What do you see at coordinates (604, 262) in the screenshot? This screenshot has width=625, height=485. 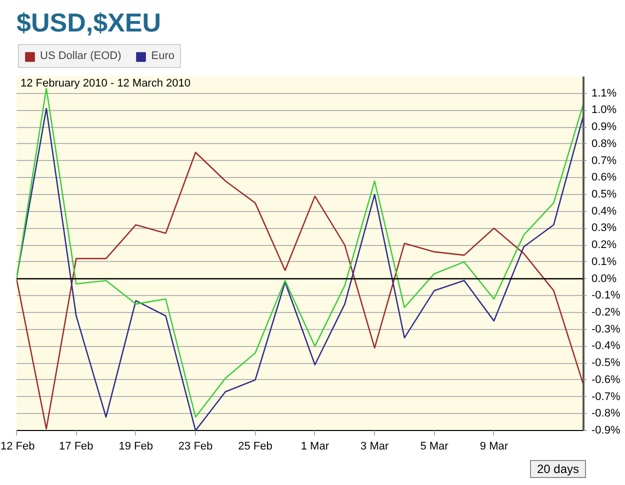 I see `y-tick-label: 0.1%` at bounding box center [604, 262].